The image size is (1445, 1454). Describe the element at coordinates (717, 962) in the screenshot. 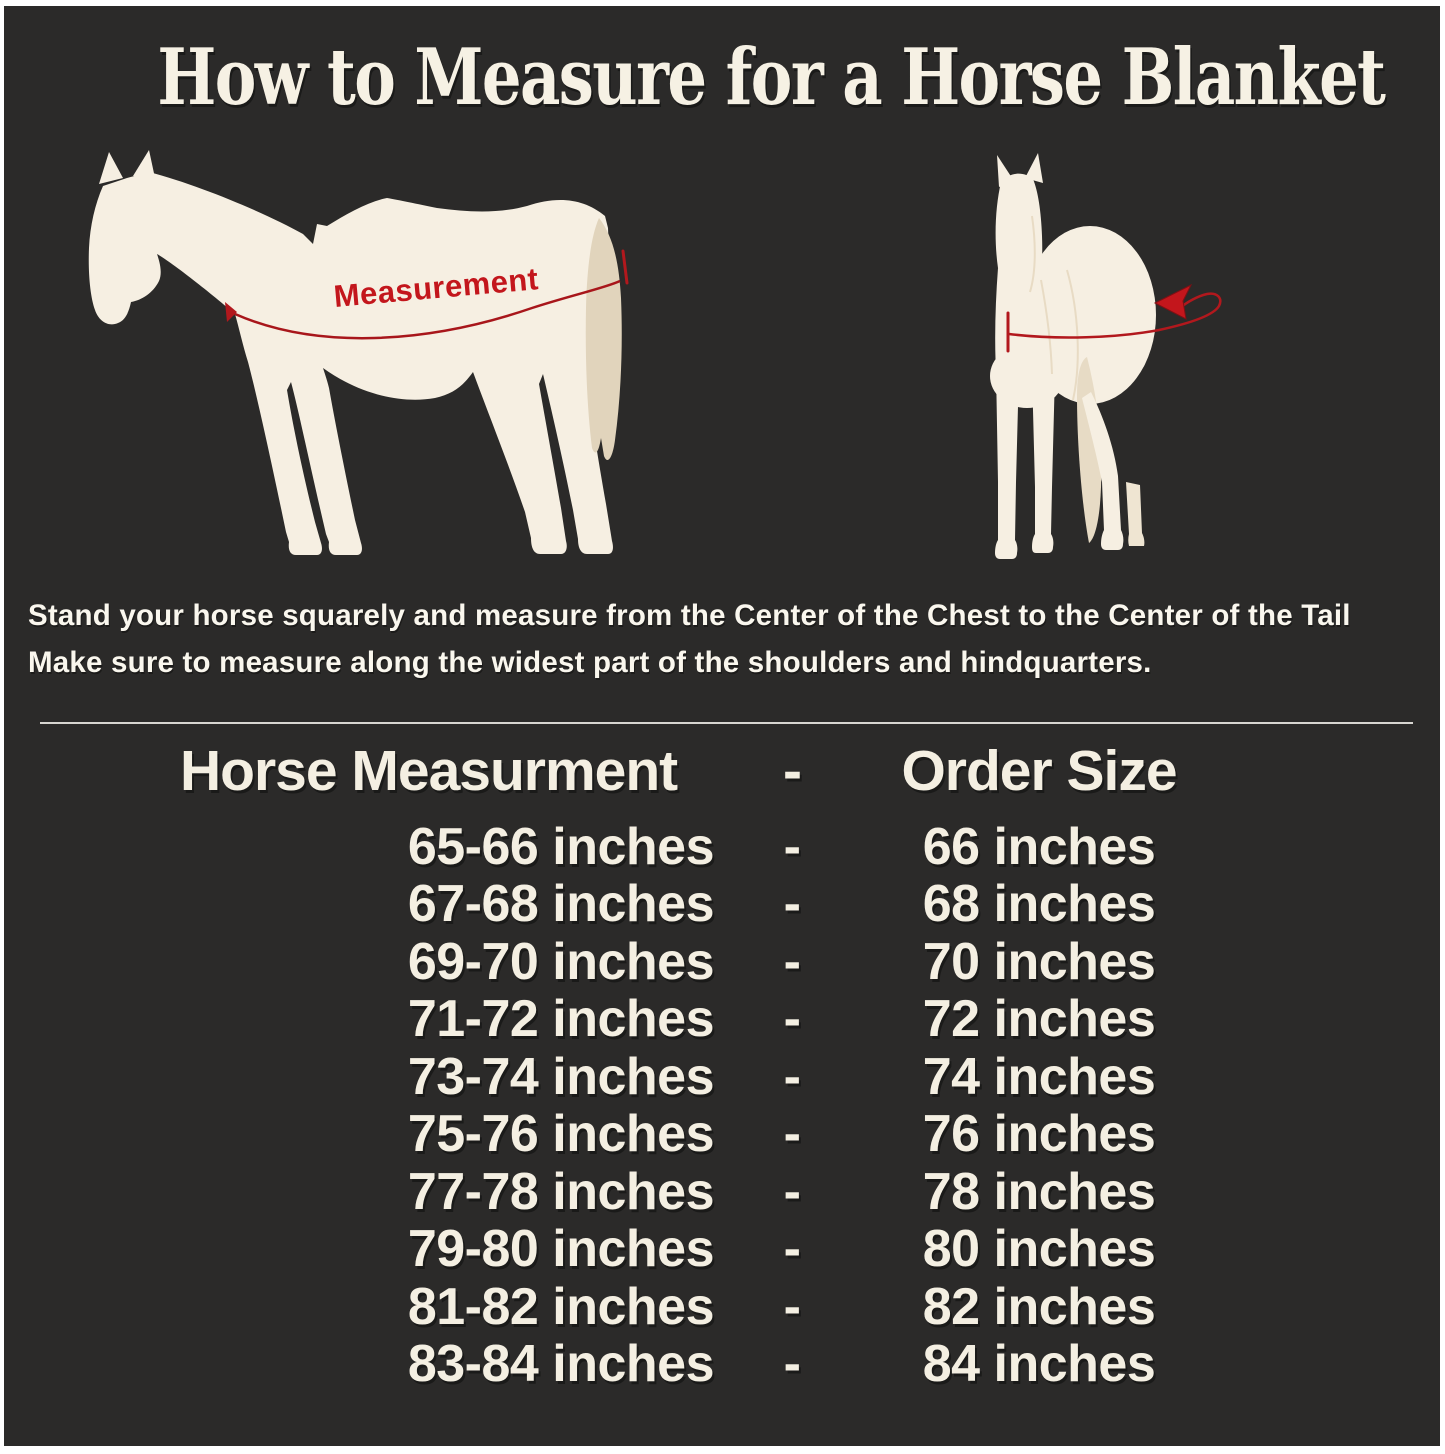

I see `table-row: 69-70 inches - 70 inches` at that location.